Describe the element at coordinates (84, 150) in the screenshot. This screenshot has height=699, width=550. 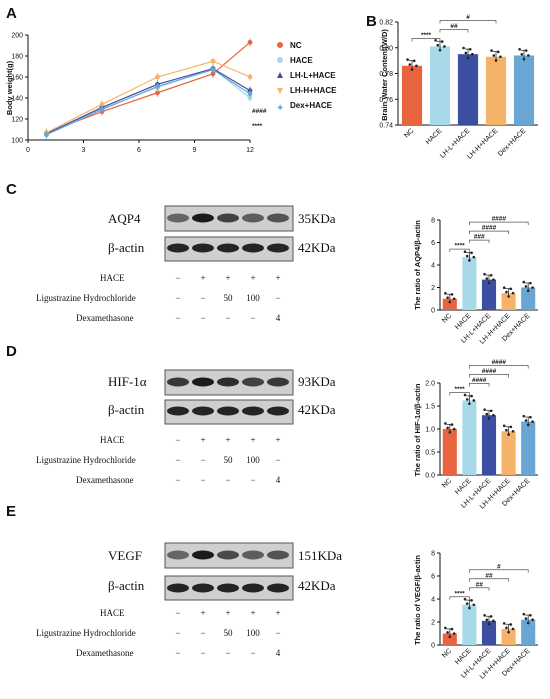
I see `chart-a-xtick-label: 3` at that location.